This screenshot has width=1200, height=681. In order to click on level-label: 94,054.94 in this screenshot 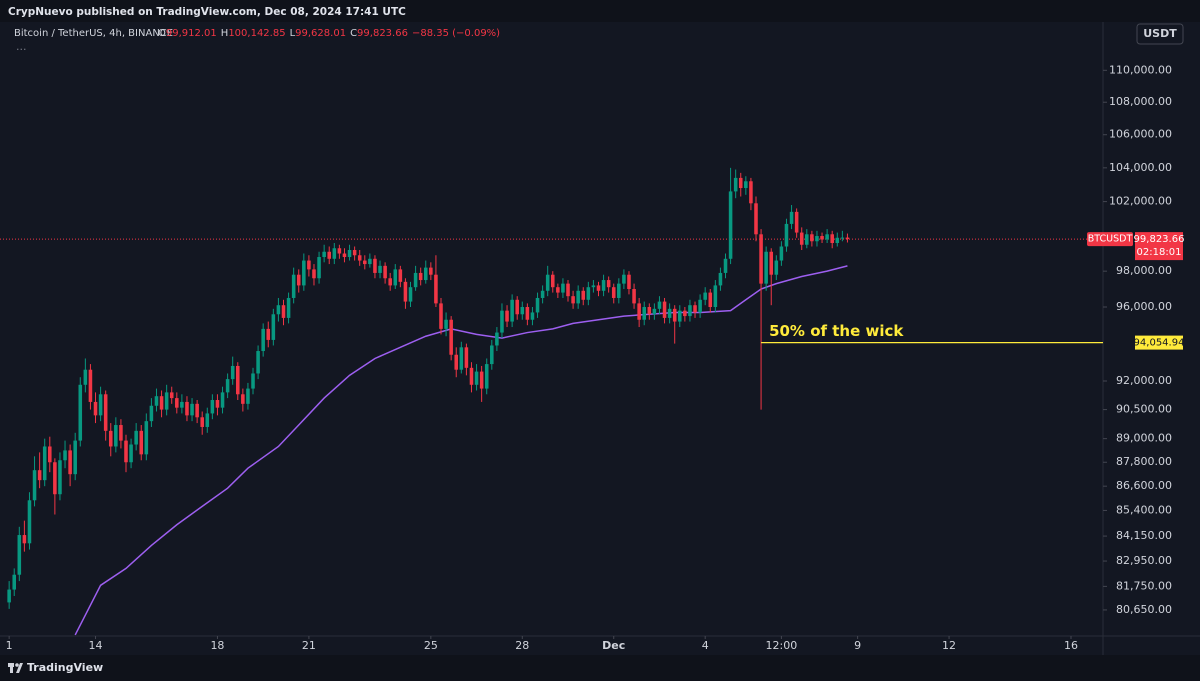, I will do `click(1159, 343)`.